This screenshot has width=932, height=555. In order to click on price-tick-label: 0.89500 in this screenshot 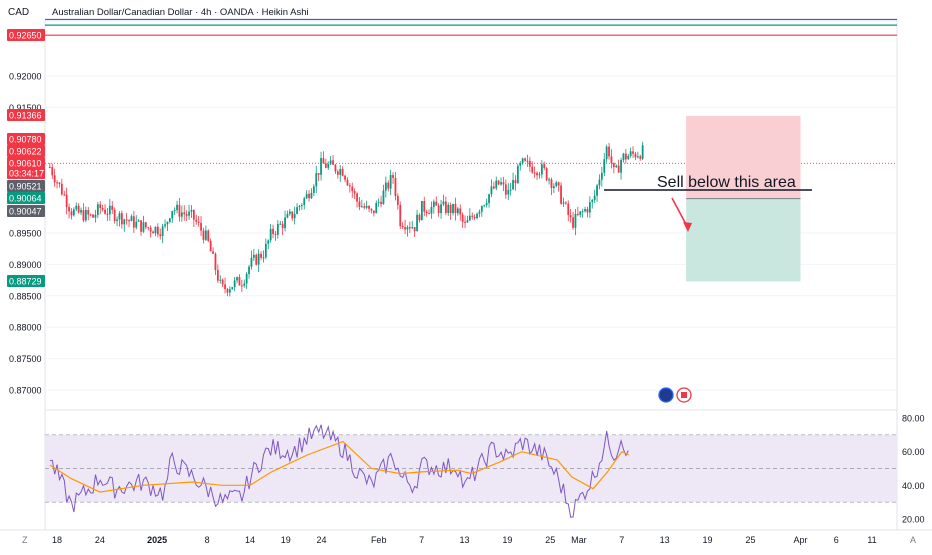, I will do `click(25, 234)`.